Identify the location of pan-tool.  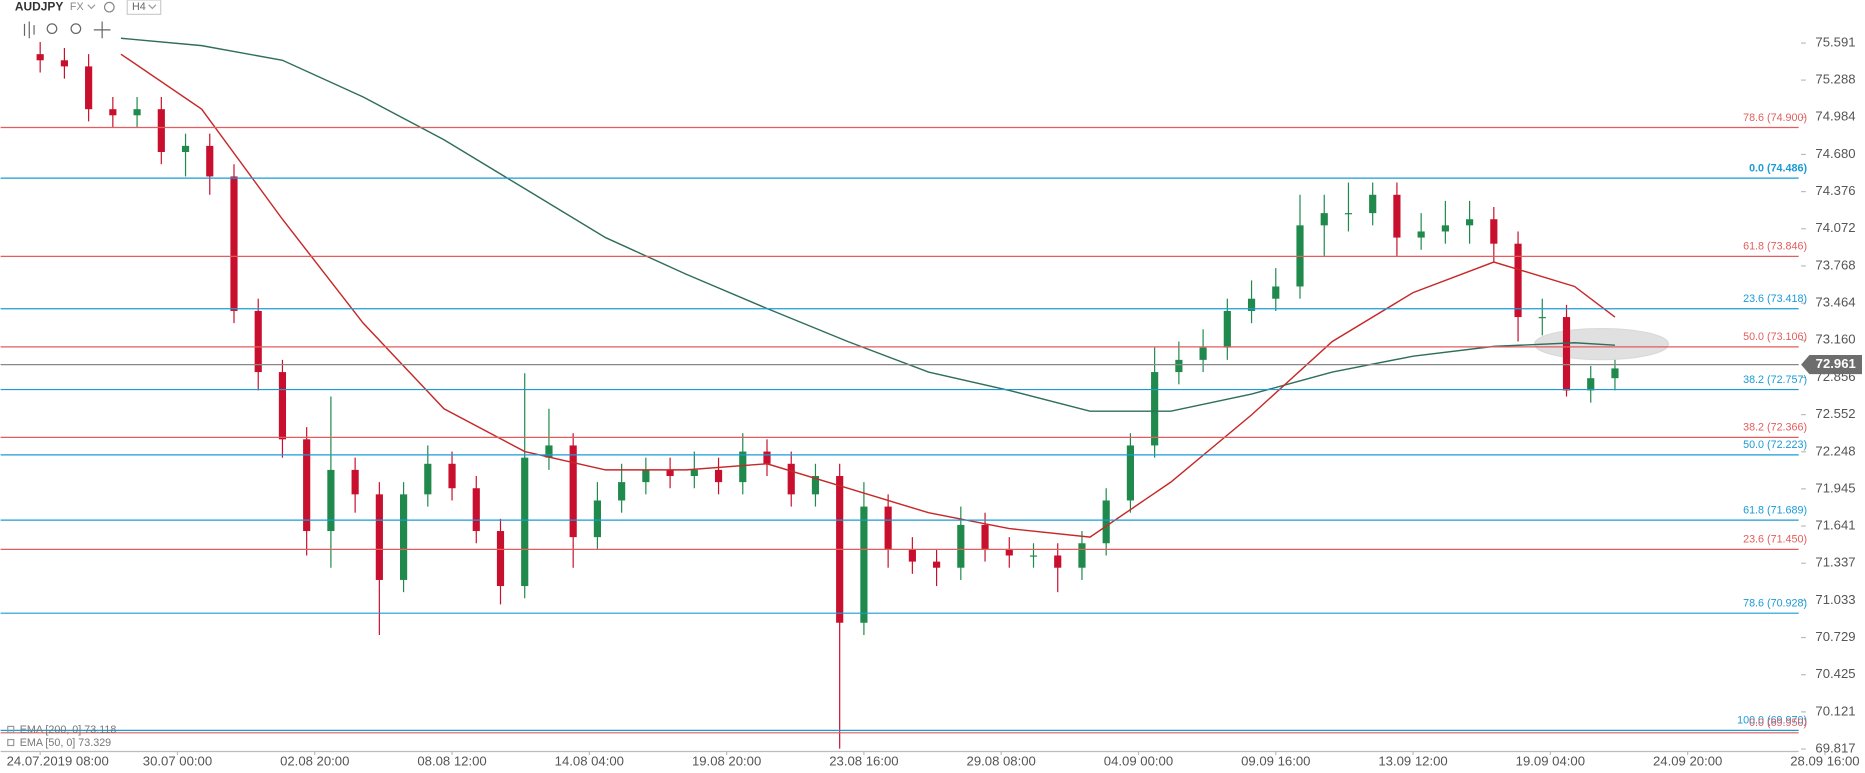
(102, 30).